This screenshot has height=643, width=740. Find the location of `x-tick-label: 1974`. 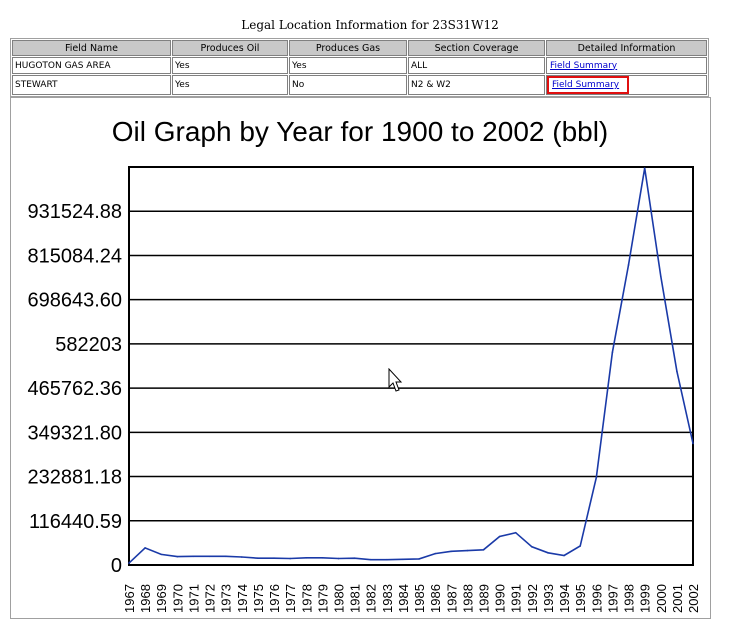

x-tick-label: 1974 is located at coordinates (242, 598).